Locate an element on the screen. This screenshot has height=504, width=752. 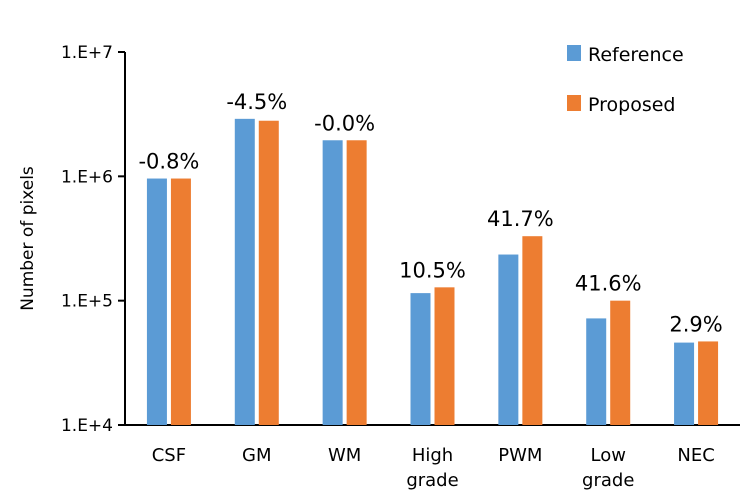
x-tick-label: High grade is located at coordinates (432, 468).